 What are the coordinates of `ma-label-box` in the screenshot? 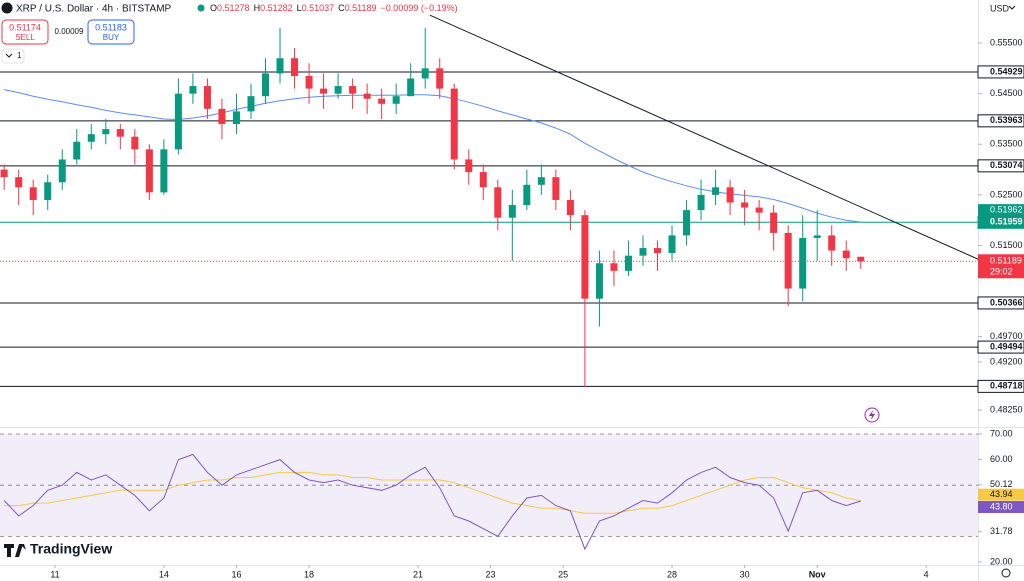 It's located at (1001, 210).